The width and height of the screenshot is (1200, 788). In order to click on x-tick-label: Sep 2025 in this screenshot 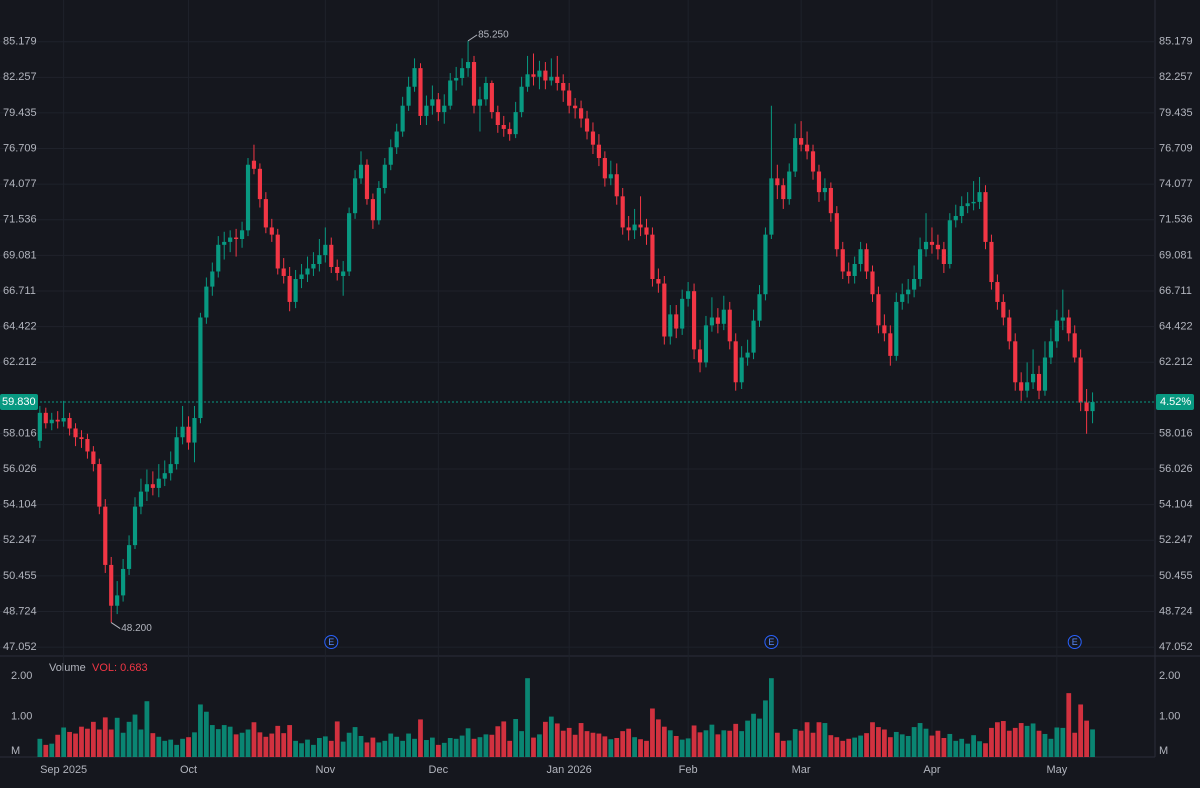, I will do `click(63, 770)`.